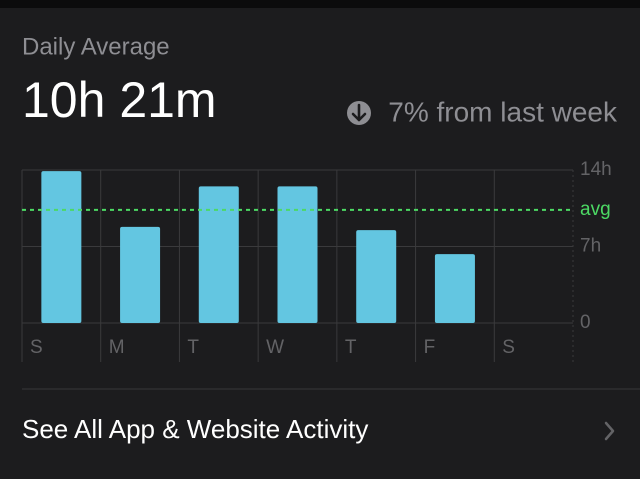 Image resolution: width=640 pixels, height=479 pixels. What do you see at coordinates (609, 431) in the screenshot?
I see `chevron` at bounding box center [609, 431].